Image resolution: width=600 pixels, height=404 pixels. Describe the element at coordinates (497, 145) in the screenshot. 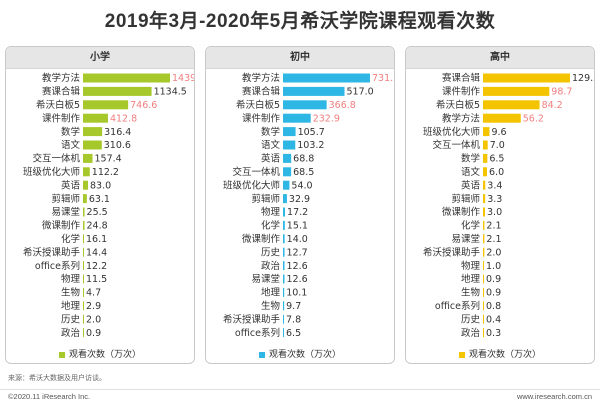

I see `value-label: 7.0` at that location.